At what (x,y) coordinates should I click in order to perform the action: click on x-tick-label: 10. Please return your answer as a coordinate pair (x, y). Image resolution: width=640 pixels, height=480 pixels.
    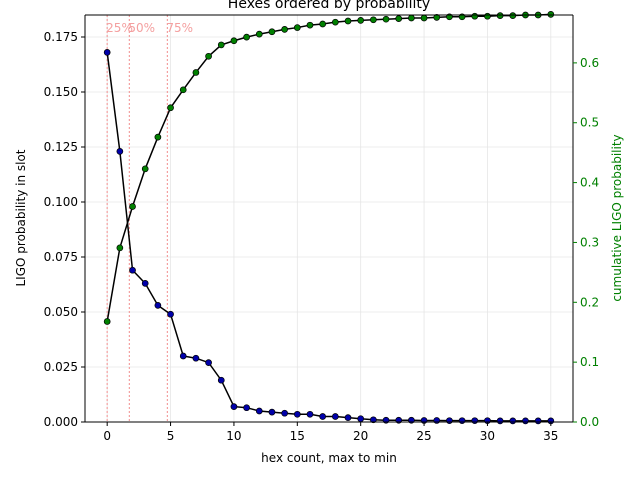
    Looking at the image, I should click on (233, 436).